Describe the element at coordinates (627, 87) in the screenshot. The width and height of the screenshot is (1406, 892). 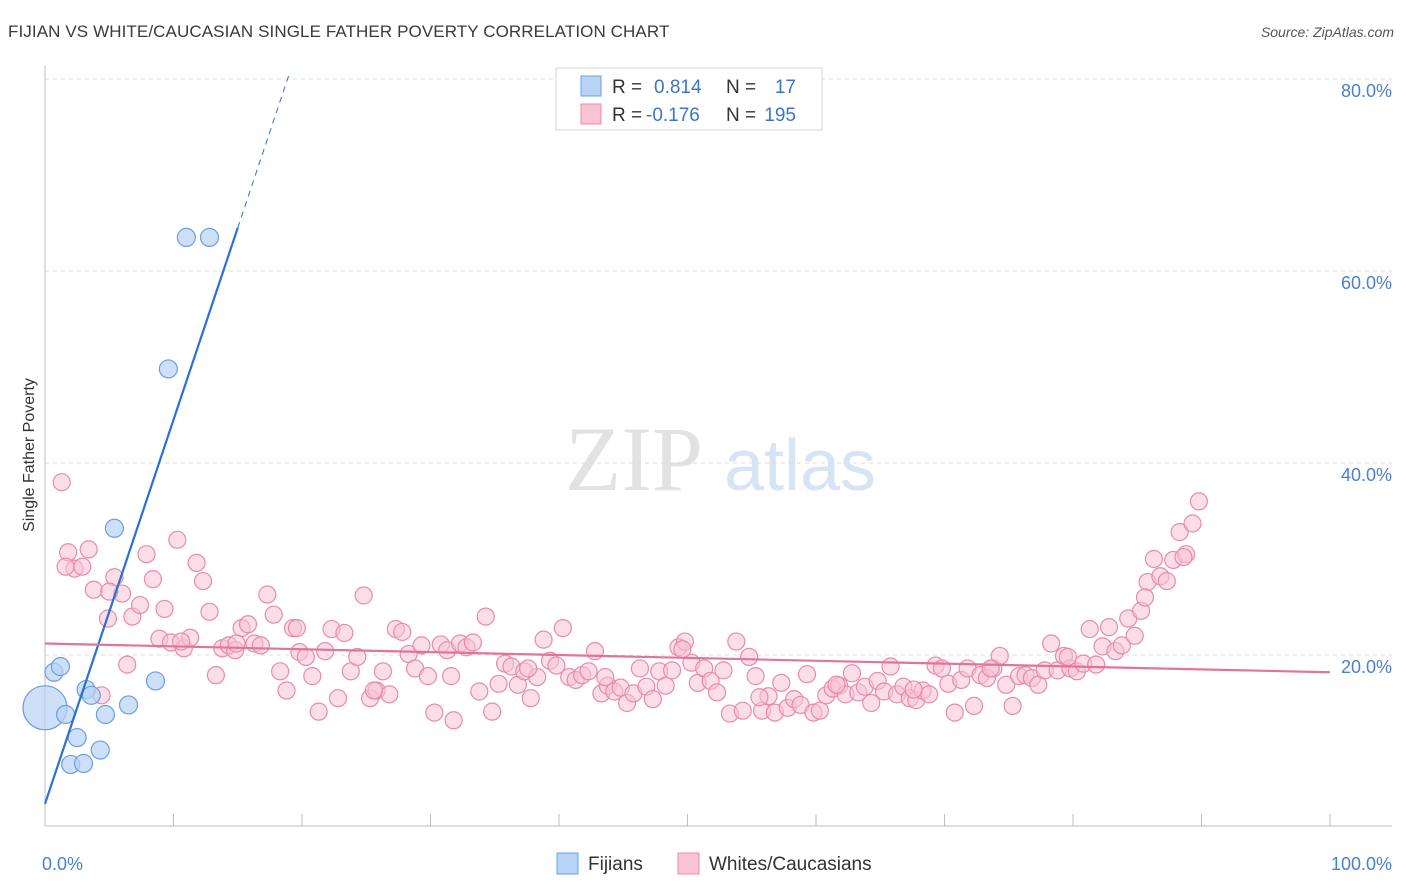
I see `legend-fijians-r-label: R =` at that location.